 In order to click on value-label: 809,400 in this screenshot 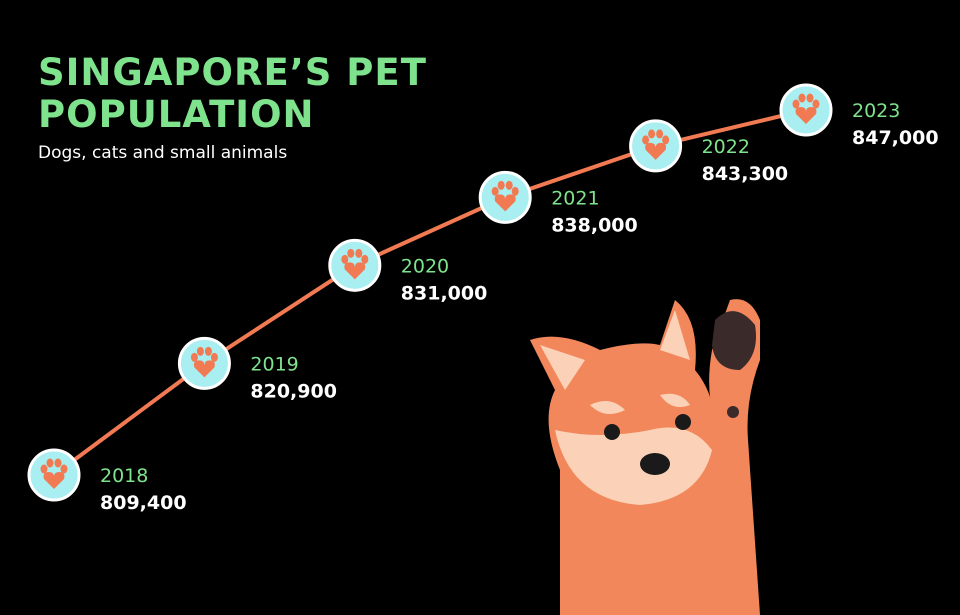, I will do `click(143, 503)`.